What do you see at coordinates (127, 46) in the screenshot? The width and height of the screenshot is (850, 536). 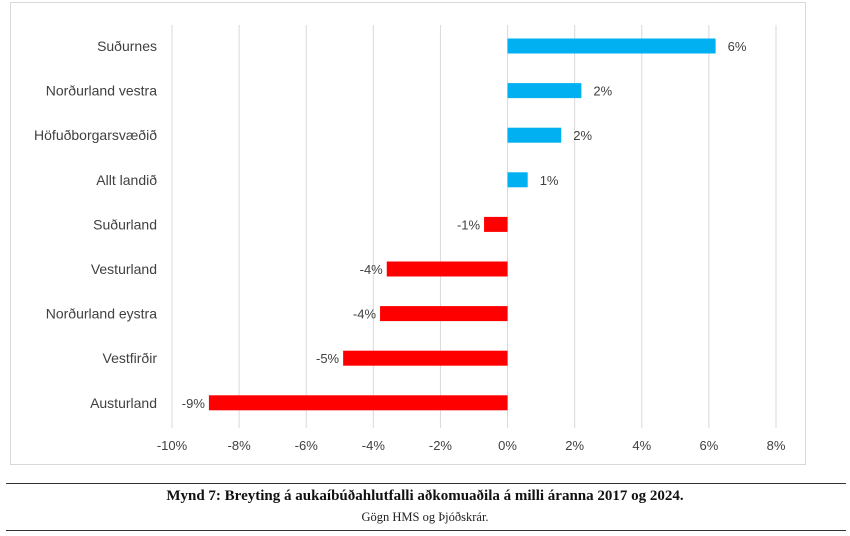 I see `category-label: Suðurnes` at bounding box center [127, 46].